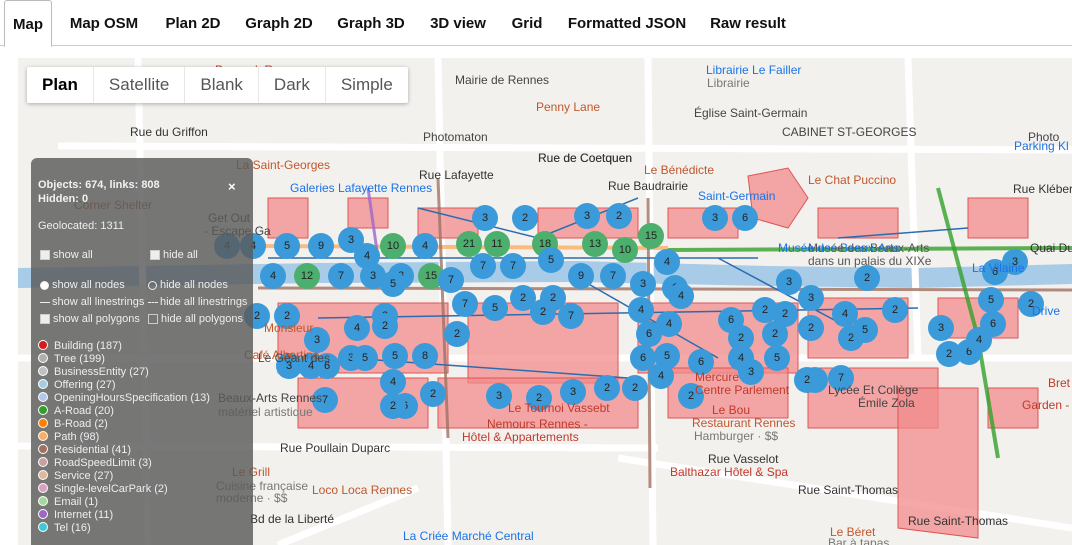 The image size is (1072, 545). I want to click on cluster-marker: 13, so click(595, 244).